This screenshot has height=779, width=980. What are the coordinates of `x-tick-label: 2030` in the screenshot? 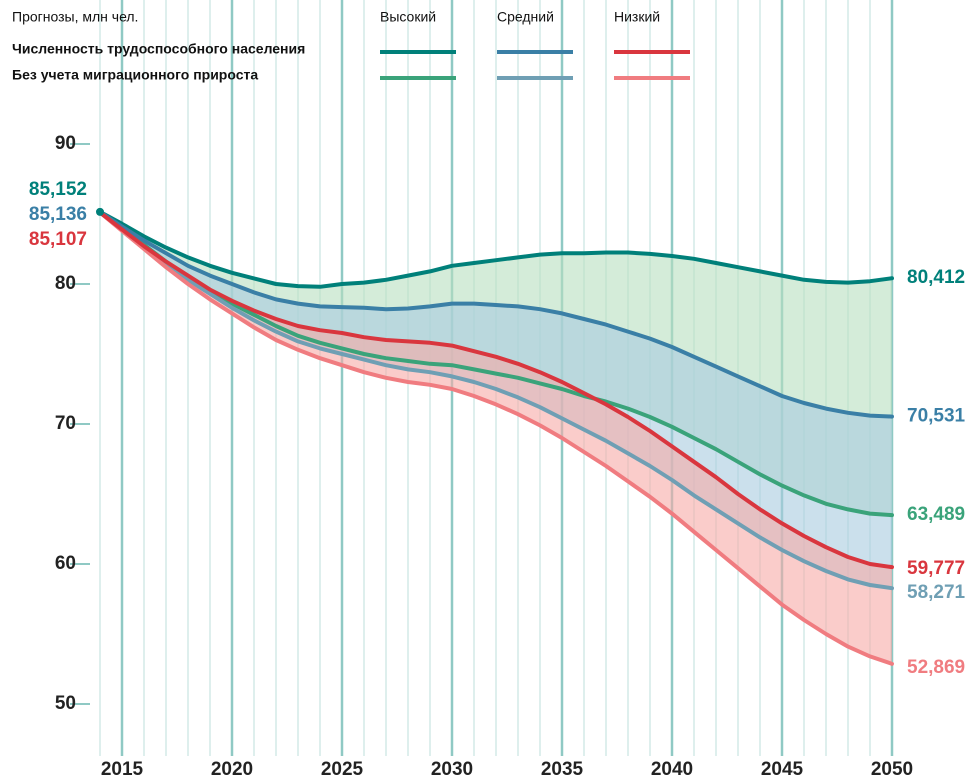 It's located at (452, 769).